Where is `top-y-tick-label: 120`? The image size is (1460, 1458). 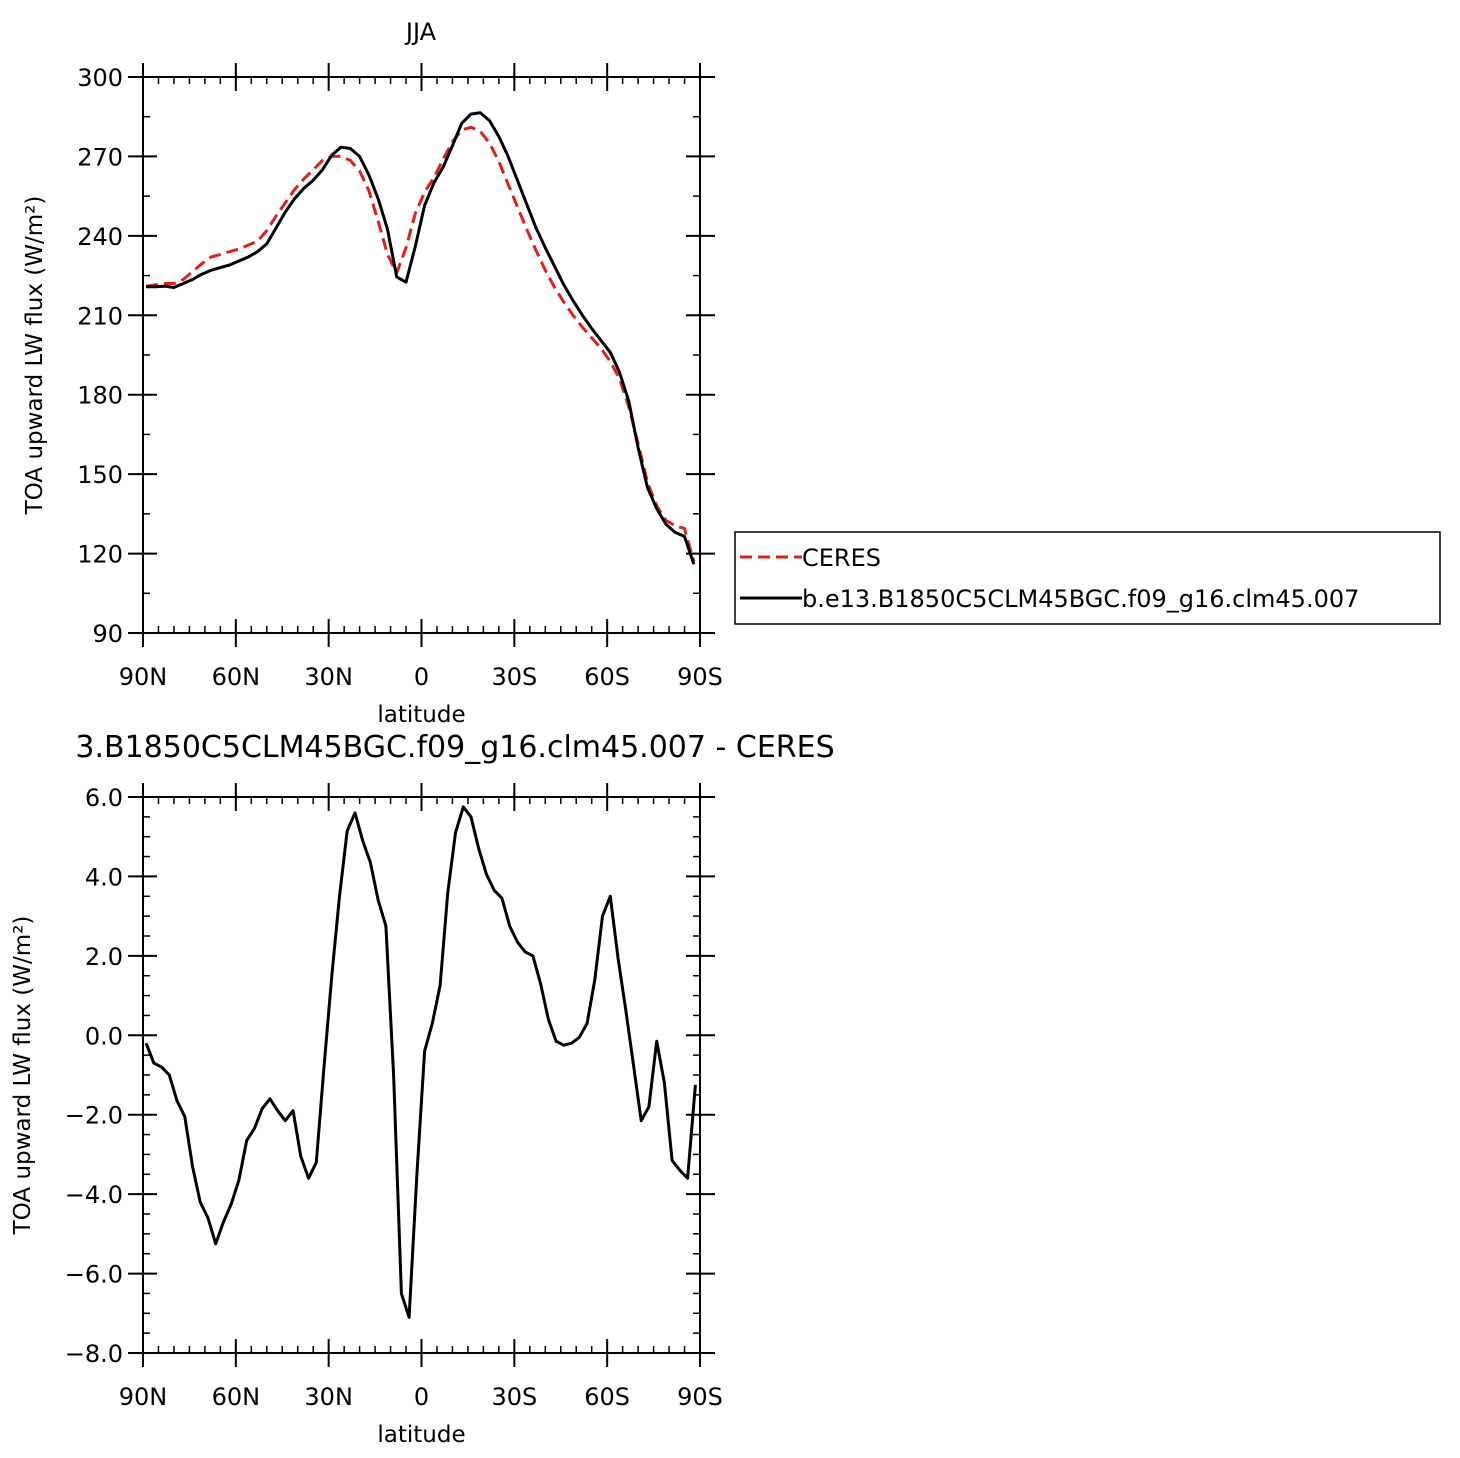 top-y-tick-label: 120 is located at coordinates (100, 555).